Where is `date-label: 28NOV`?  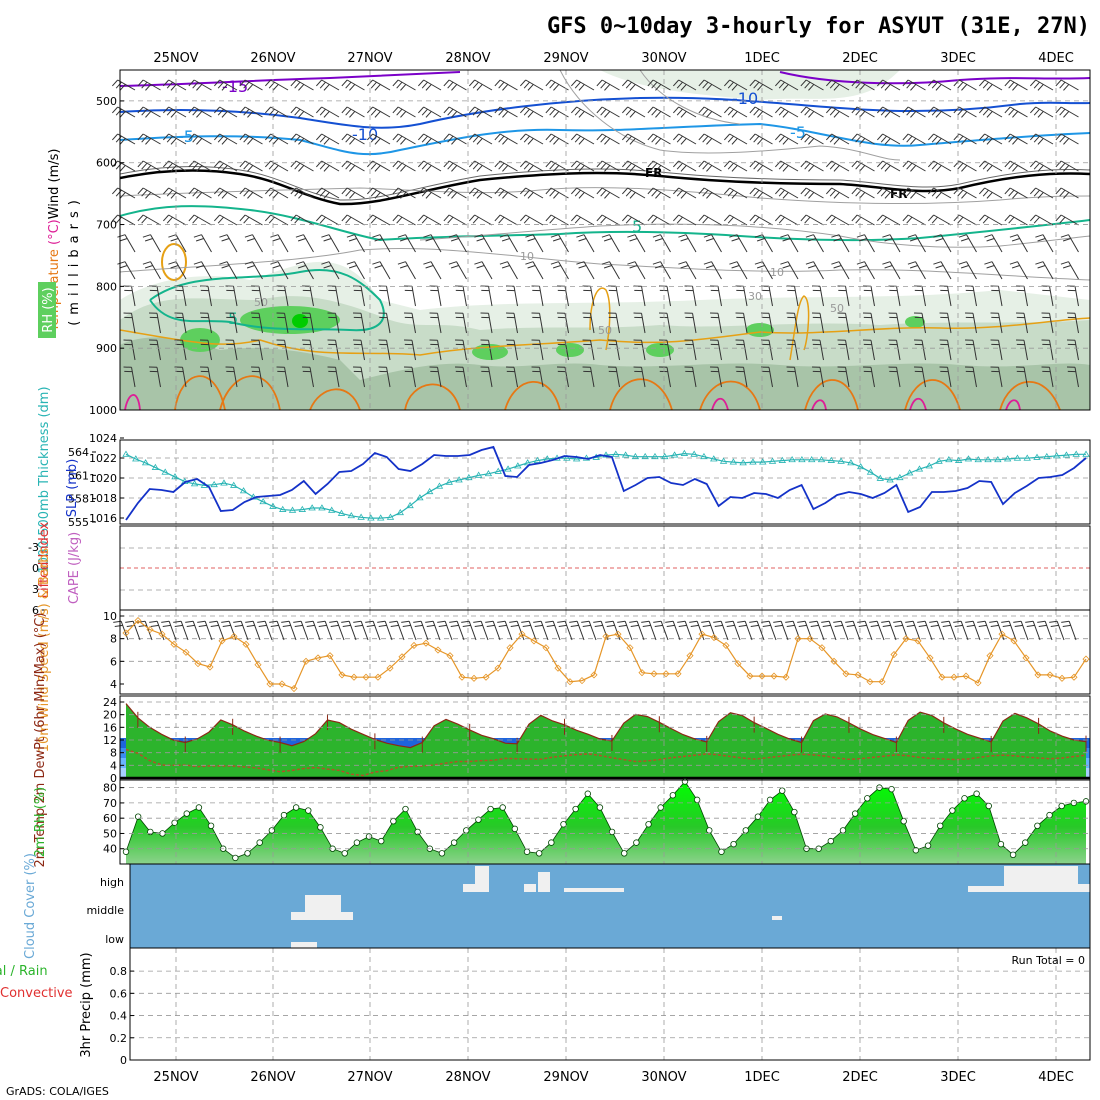 date-label: 28NOV is located at coordinates (467, 58).